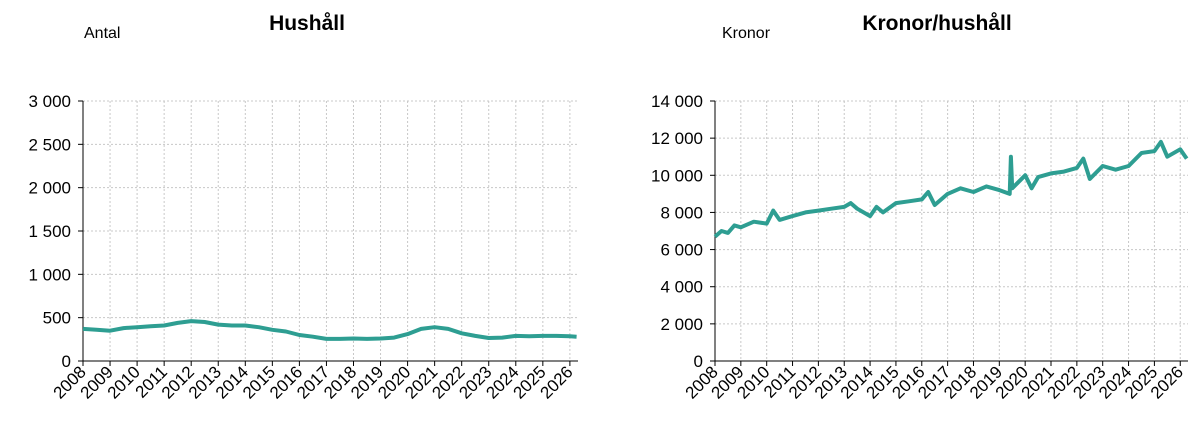  Describe the element at coordinates (49, 144) in the screenshot. I see `y-tick-label: 2 500` at that location.